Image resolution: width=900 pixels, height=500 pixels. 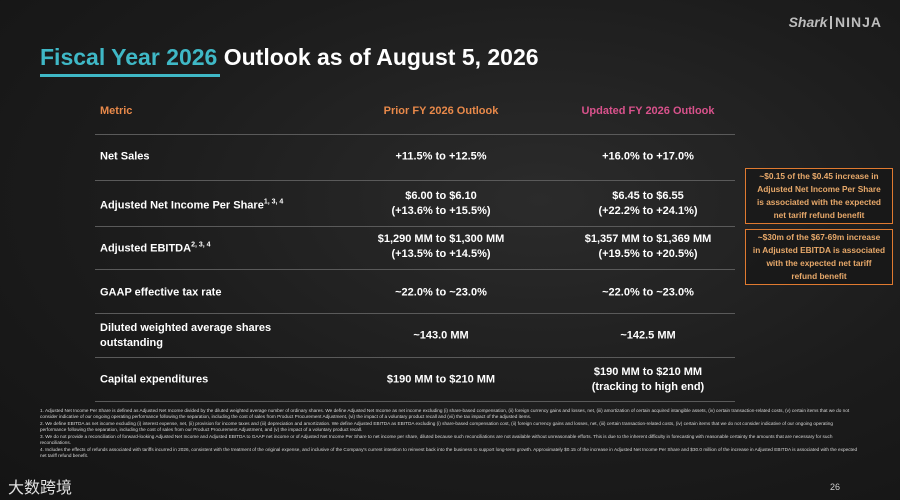 What do you see at coordinates (858, 22) in the screenshot?
I see `logo-text: NINJA` at bounding box center [858, 22].